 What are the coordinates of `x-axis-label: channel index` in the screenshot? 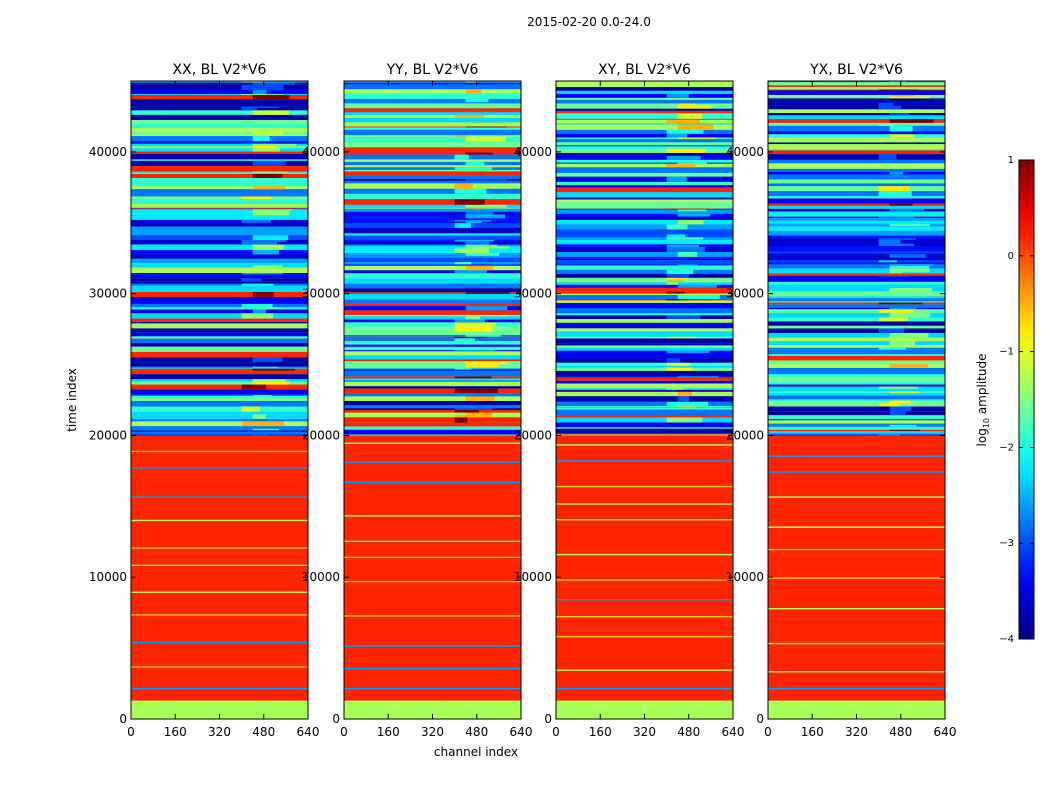 It's located at (476, 752).